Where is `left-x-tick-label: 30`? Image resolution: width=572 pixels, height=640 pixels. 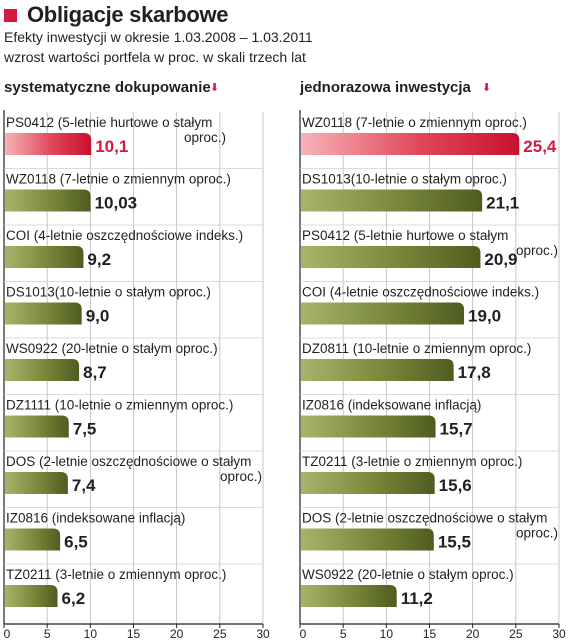
left-x-tick-label: 30 is located at coordinates (263, 633).